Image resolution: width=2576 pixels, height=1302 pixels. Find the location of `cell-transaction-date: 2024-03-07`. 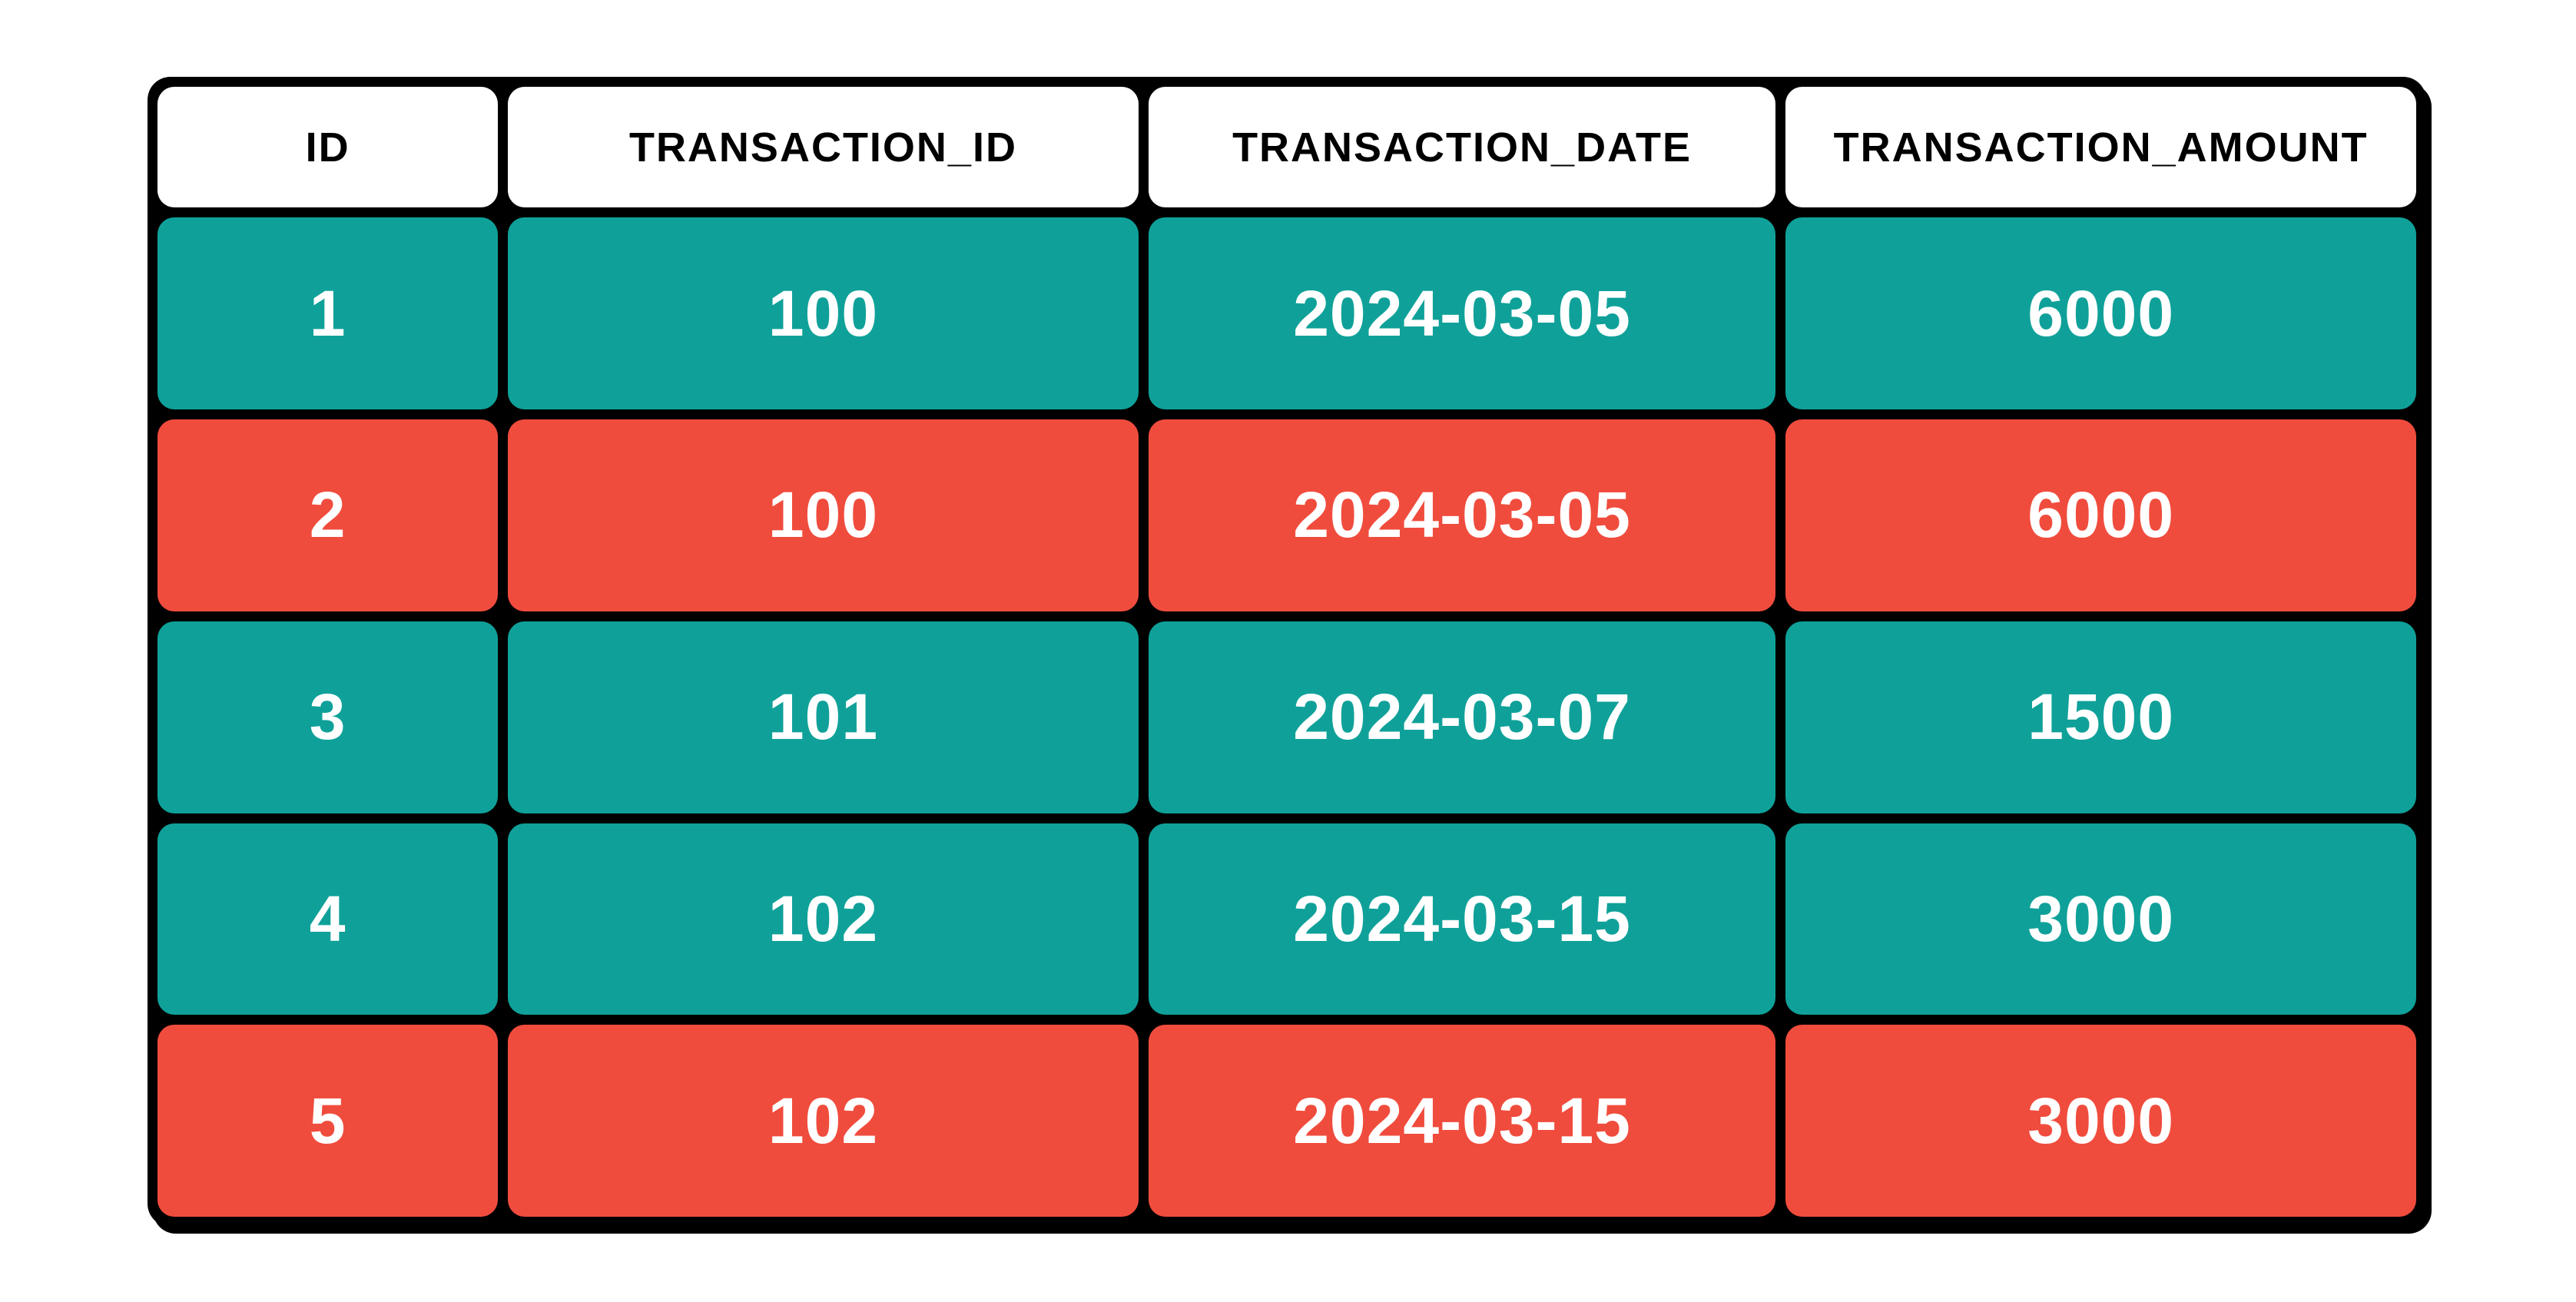

cell-transaction-date: 2024-03-07 is located at coordinates (1462, 717).